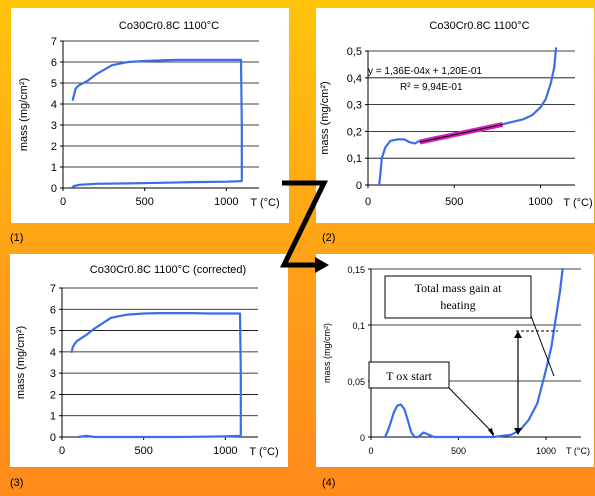  I want to click on arrowhead-up, so click(518, 334).